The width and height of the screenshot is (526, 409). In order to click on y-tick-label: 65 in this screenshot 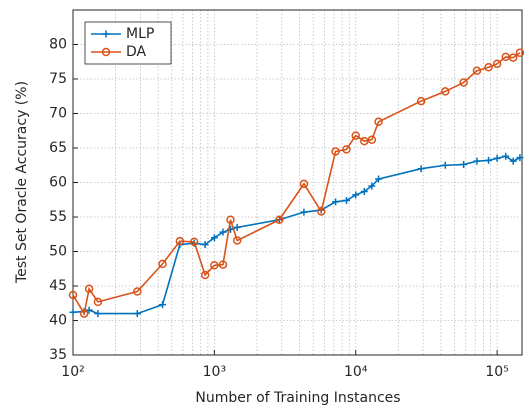, I will do `click(58, 148)`.